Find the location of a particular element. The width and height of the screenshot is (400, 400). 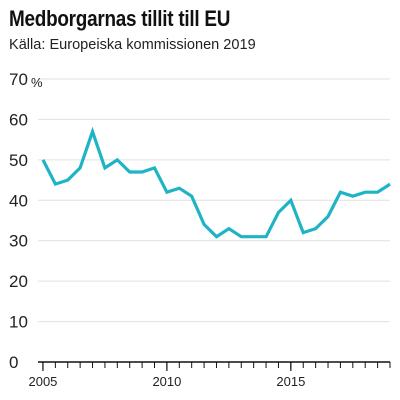

y-tick-label: 50 is located at coordinates (18, 160).